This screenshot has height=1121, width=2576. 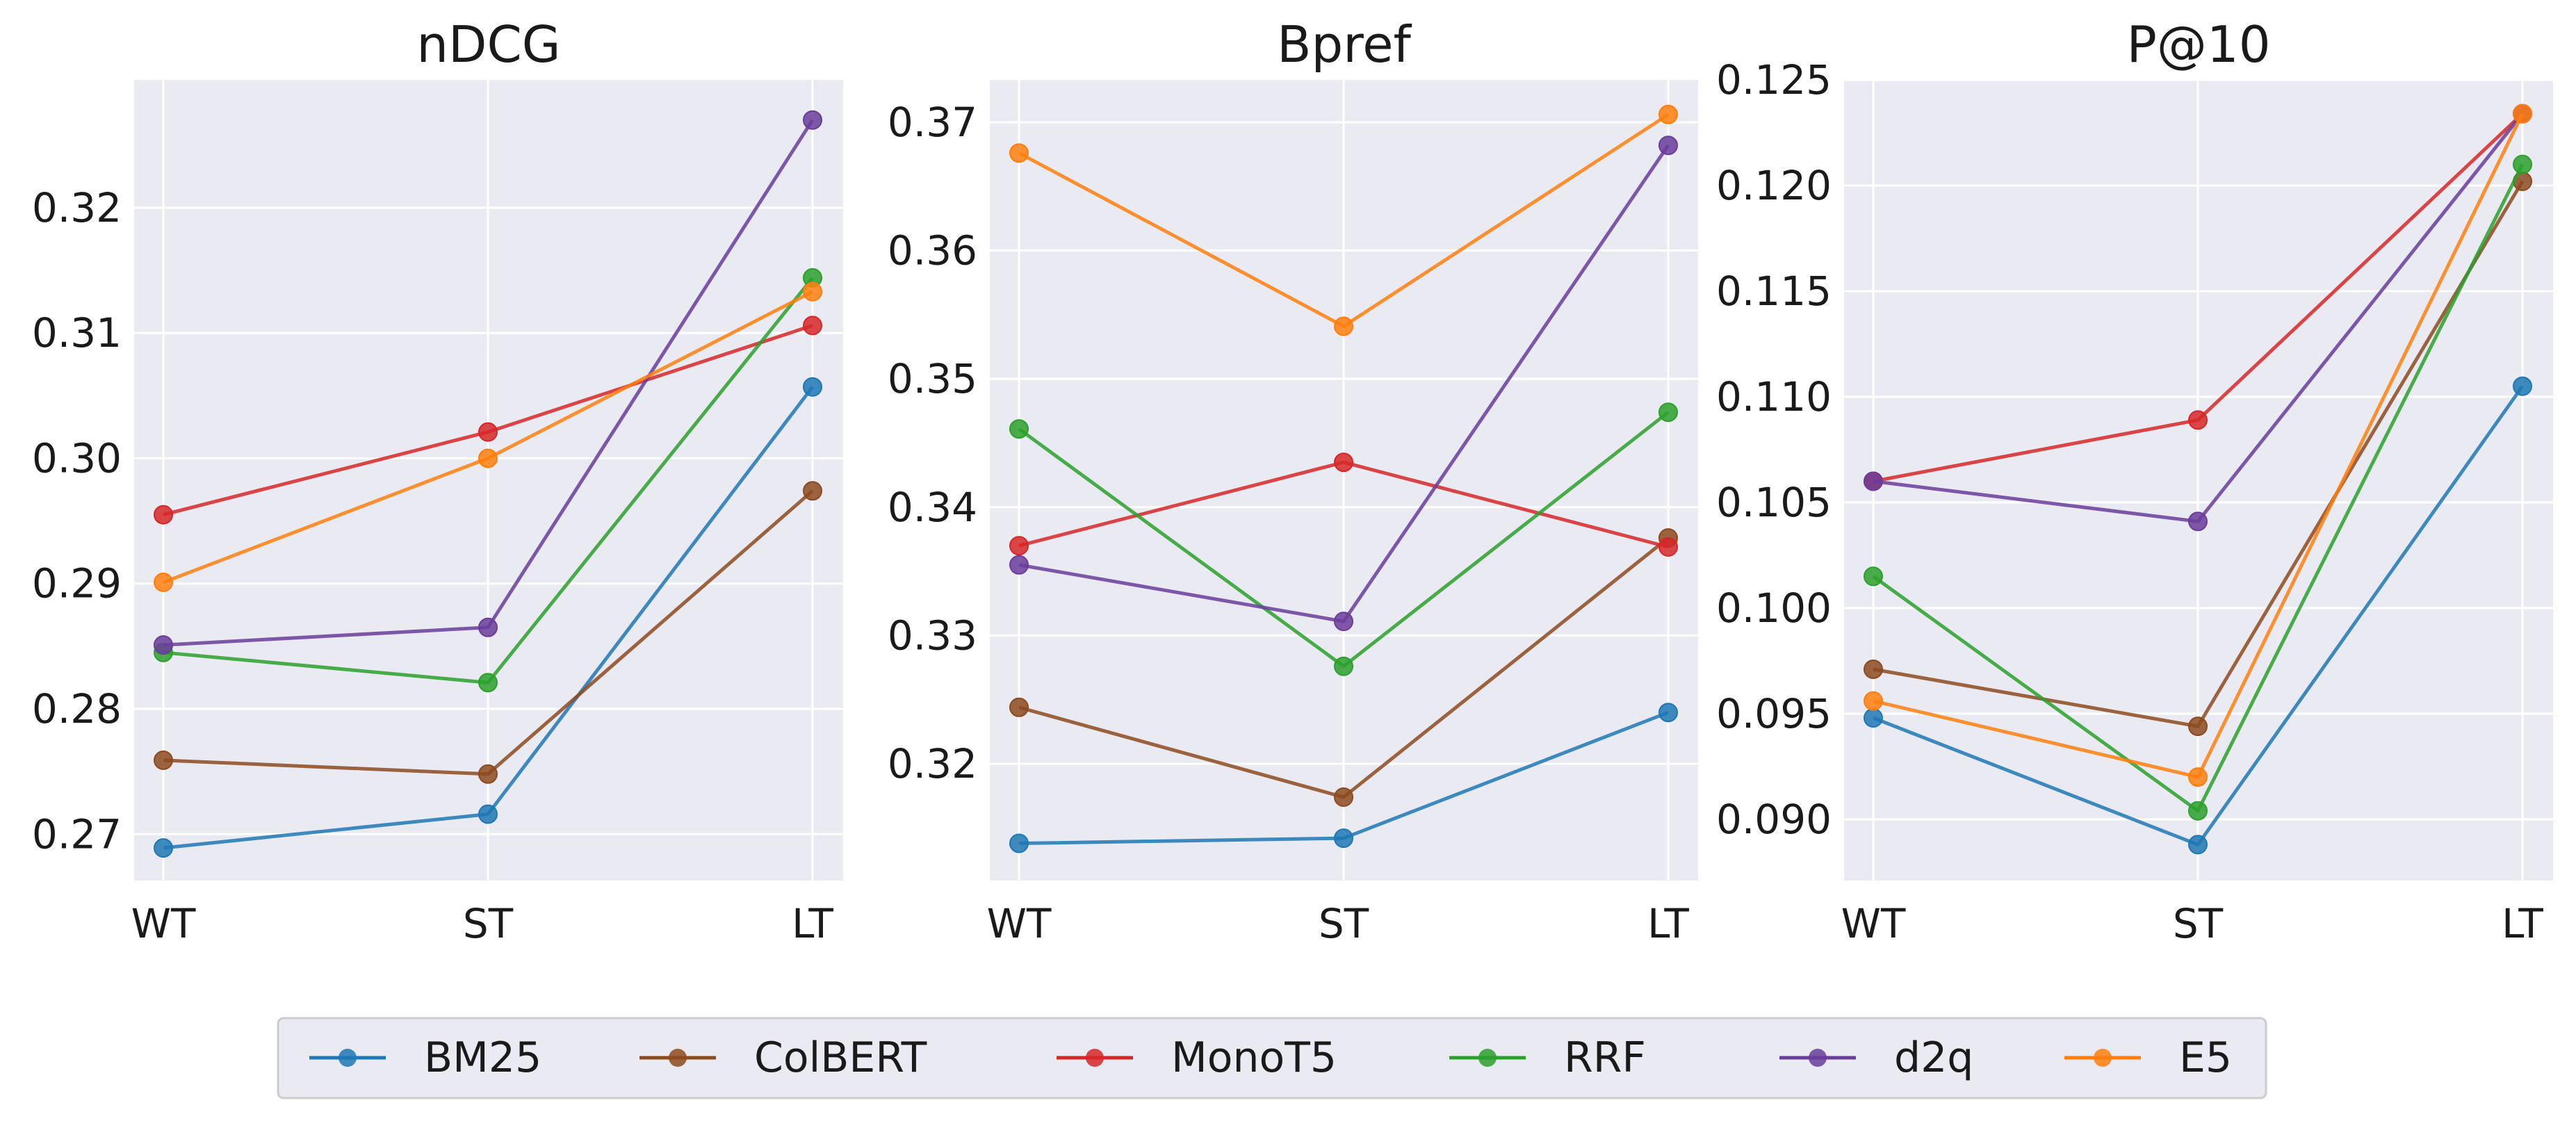 What do you see at coordinates (1774, 502) in the screenshot?
I see `y-tick-label: 0.105` at bounding box center [1774, 502].